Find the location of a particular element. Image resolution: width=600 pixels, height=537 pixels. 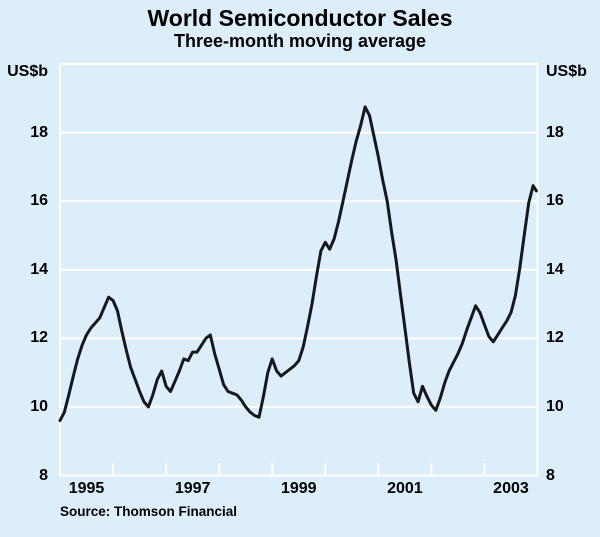

y-axis-unit-right: US$b is located at coordinates (566, 71).